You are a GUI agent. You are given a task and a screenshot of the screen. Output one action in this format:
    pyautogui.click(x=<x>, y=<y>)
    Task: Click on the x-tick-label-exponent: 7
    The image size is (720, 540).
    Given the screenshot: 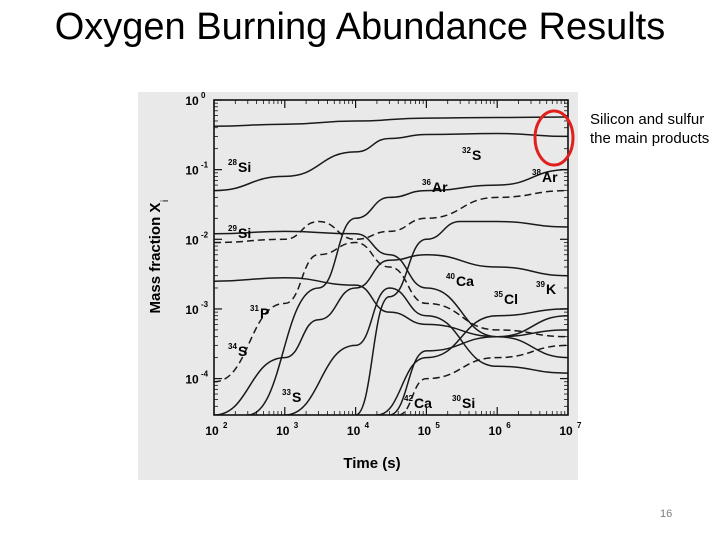 What is the action you would take?
    pyautogui.click(x=579, y=425)
    